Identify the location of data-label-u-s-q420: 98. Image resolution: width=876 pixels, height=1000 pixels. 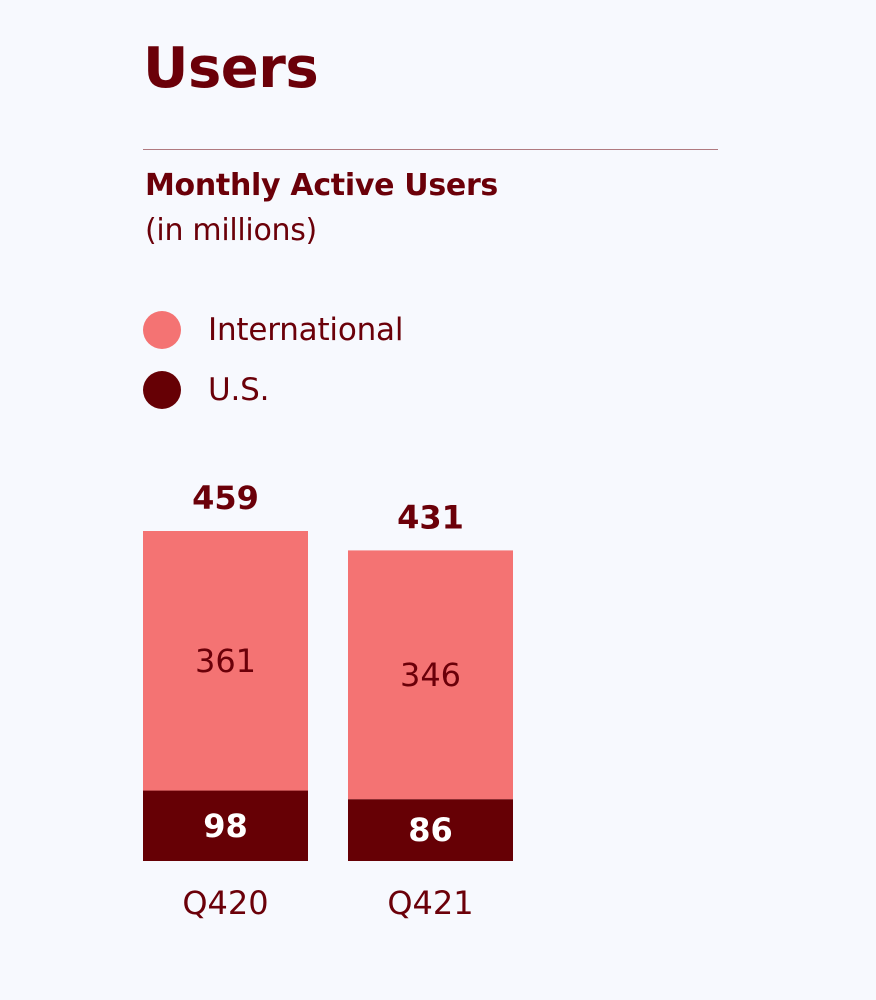
(225, 826).